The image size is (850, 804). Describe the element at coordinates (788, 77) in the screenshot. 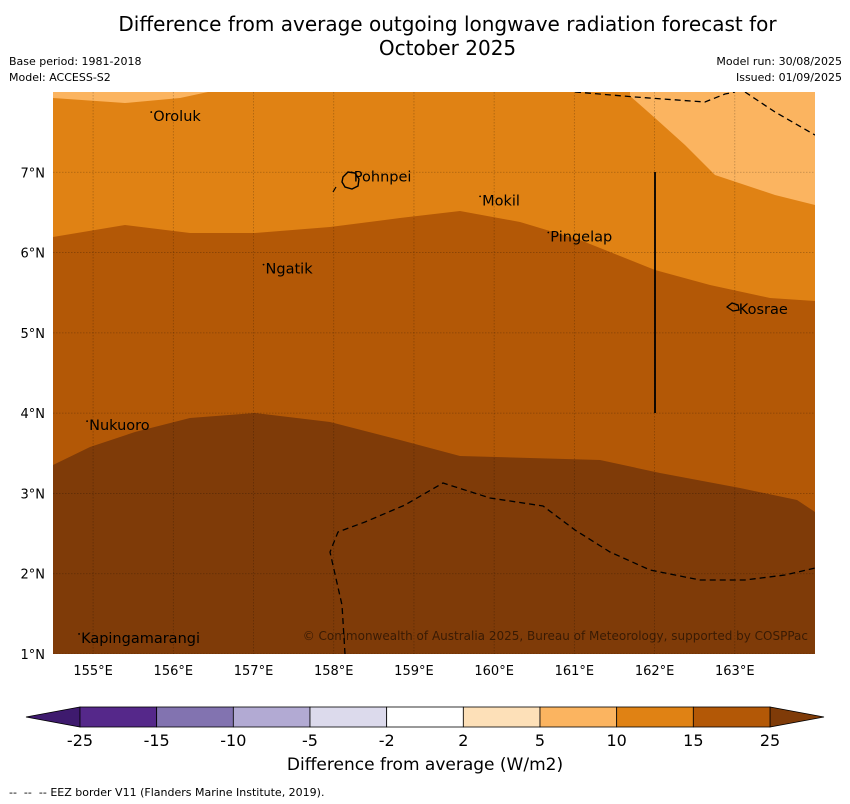

I see `issued-text: Issued: 01/09/2025` at that location.